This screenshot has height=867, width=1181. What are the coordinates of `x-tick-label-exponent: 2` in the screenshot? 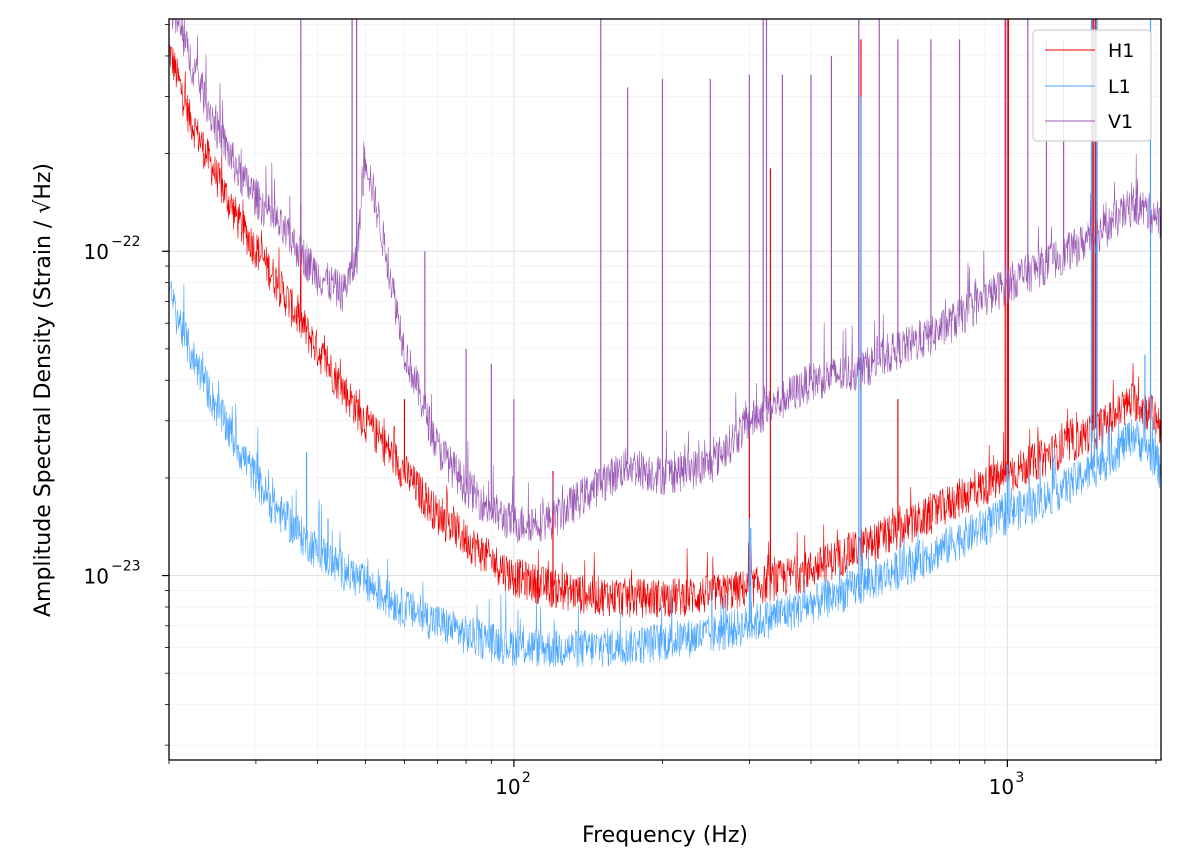 It's located at (526, 778).